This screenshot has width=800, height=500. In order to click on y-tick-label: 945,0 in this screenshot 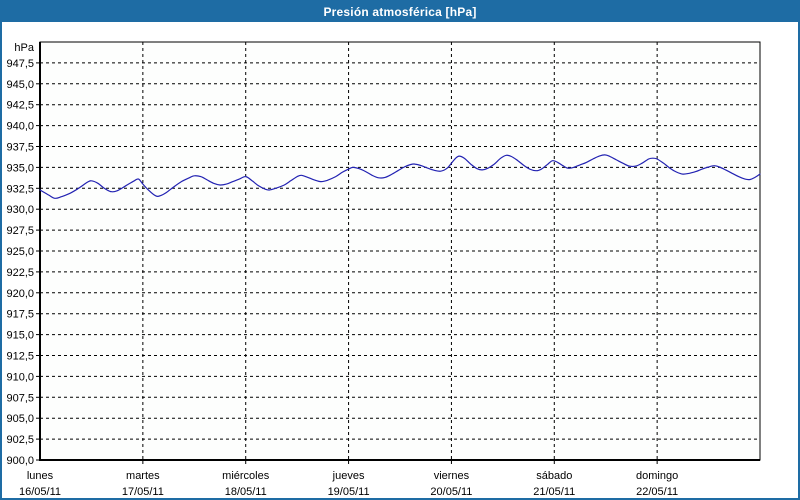, I will do `click(20, 85)`.